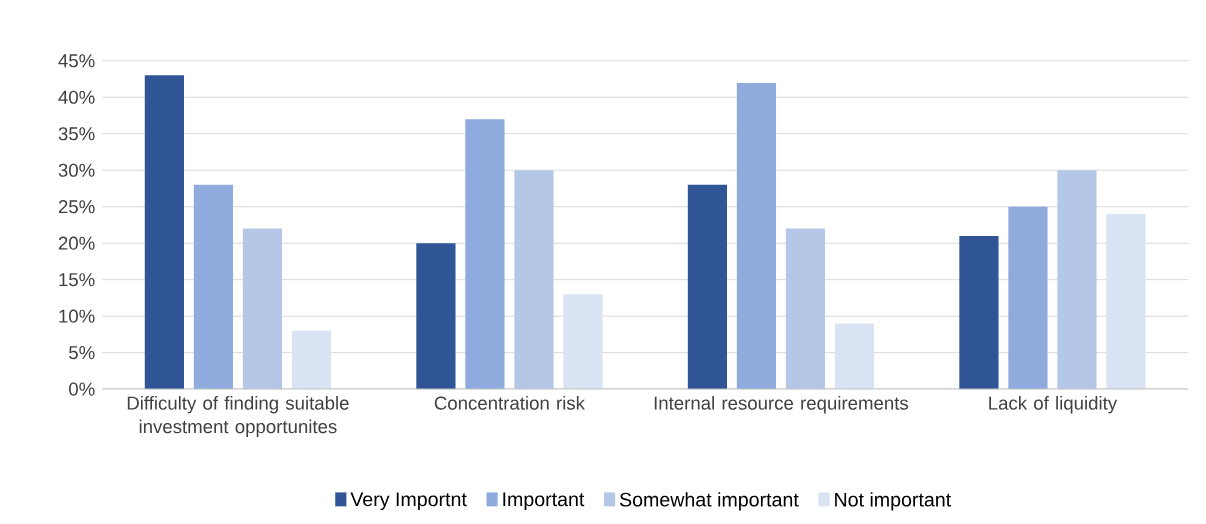 The width and height of the screenshot is (1206, 524). I want to click on x-tick-label: Internal resource requirements, so click(781, 404).